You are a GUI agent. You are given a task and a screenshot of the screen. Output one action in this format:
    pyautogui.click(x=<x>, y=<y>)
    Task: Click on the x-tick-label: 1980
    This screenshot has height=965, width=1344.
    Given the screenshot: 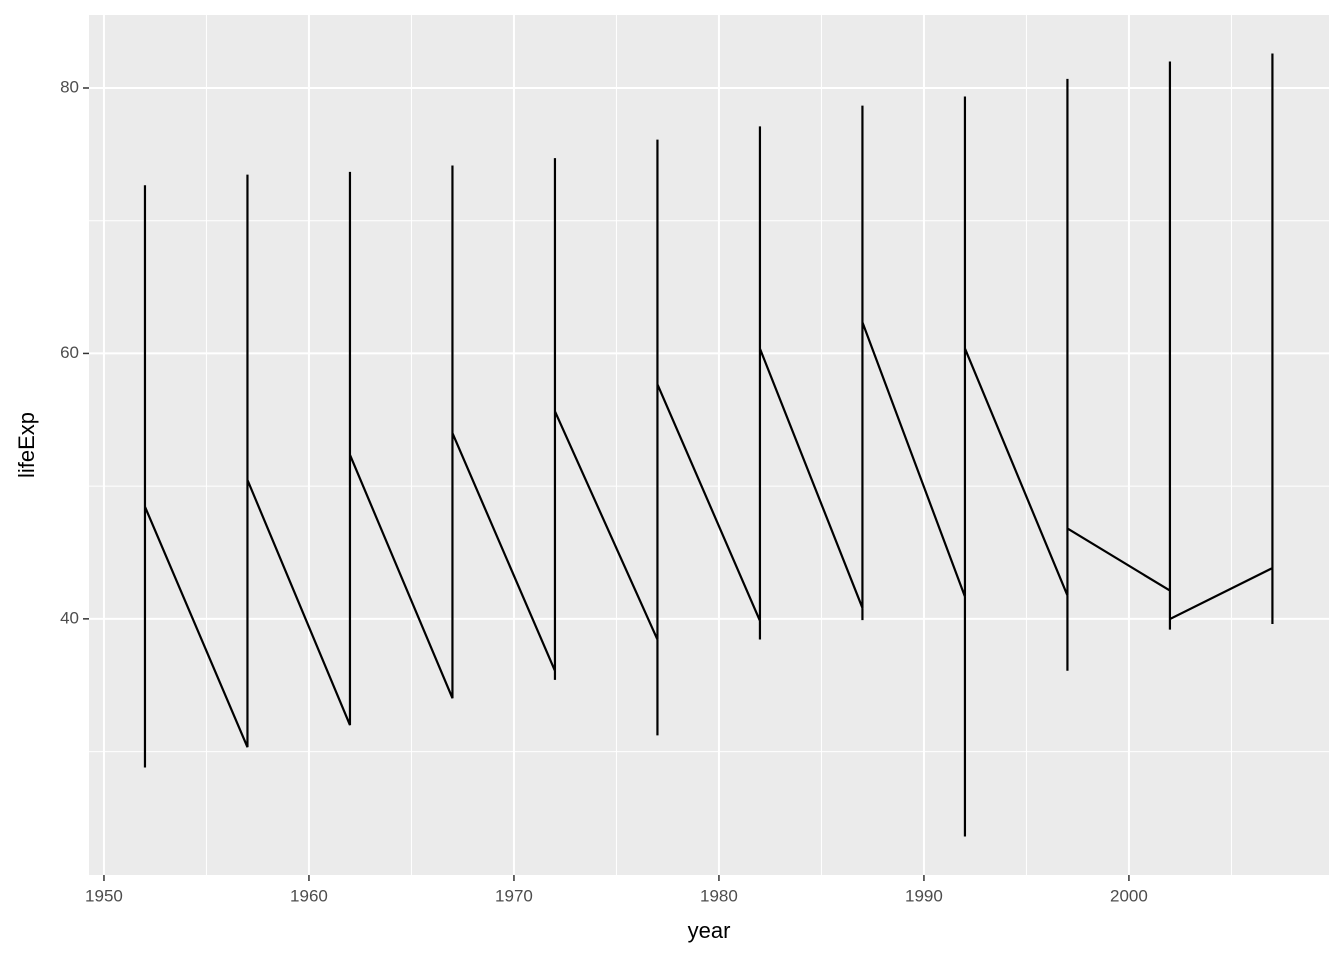 What is the action you would take?
    pyautogui.click(x=719, y=895)
    